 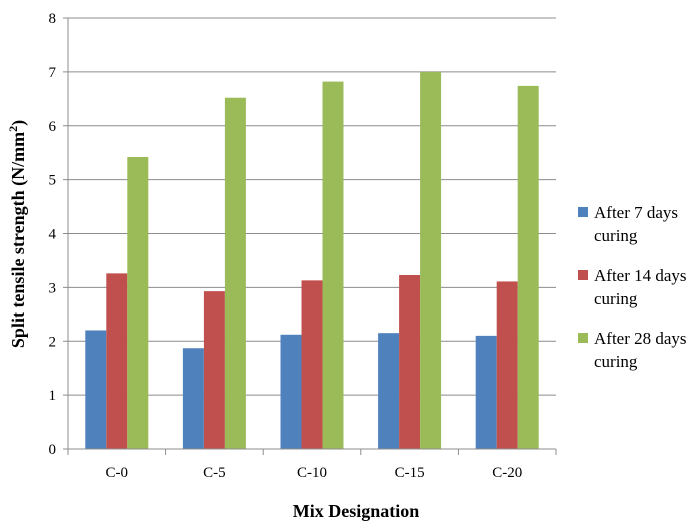 I want to click on legend-label: After 28 days, so click(x=640, y=338).